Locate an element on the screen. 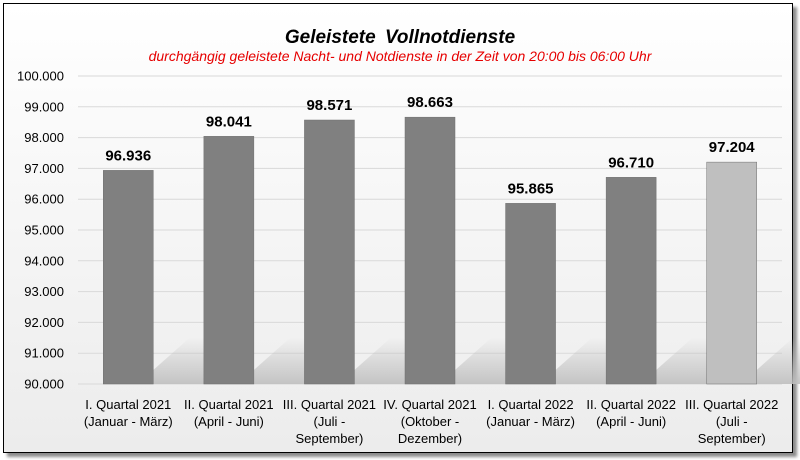  data-label: 98.041 is located at coordinates (229, 121).